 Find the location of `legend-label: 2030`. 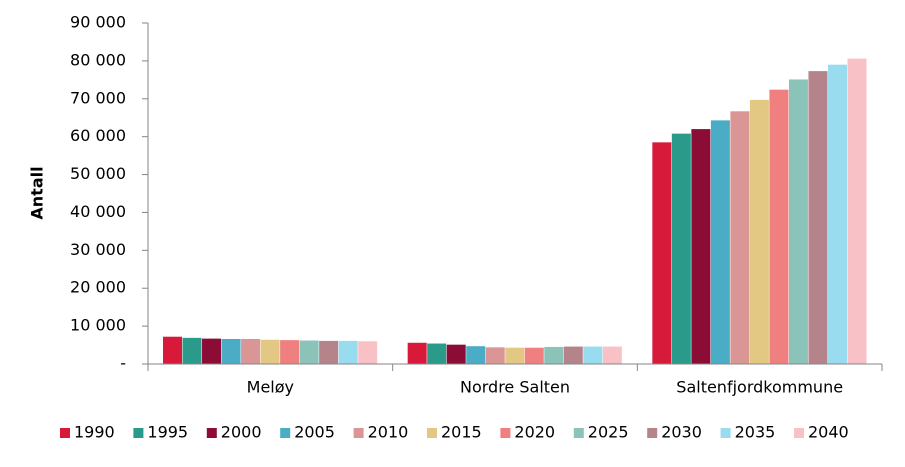

legend-label: 2030 is located at coordinates (681, 432).